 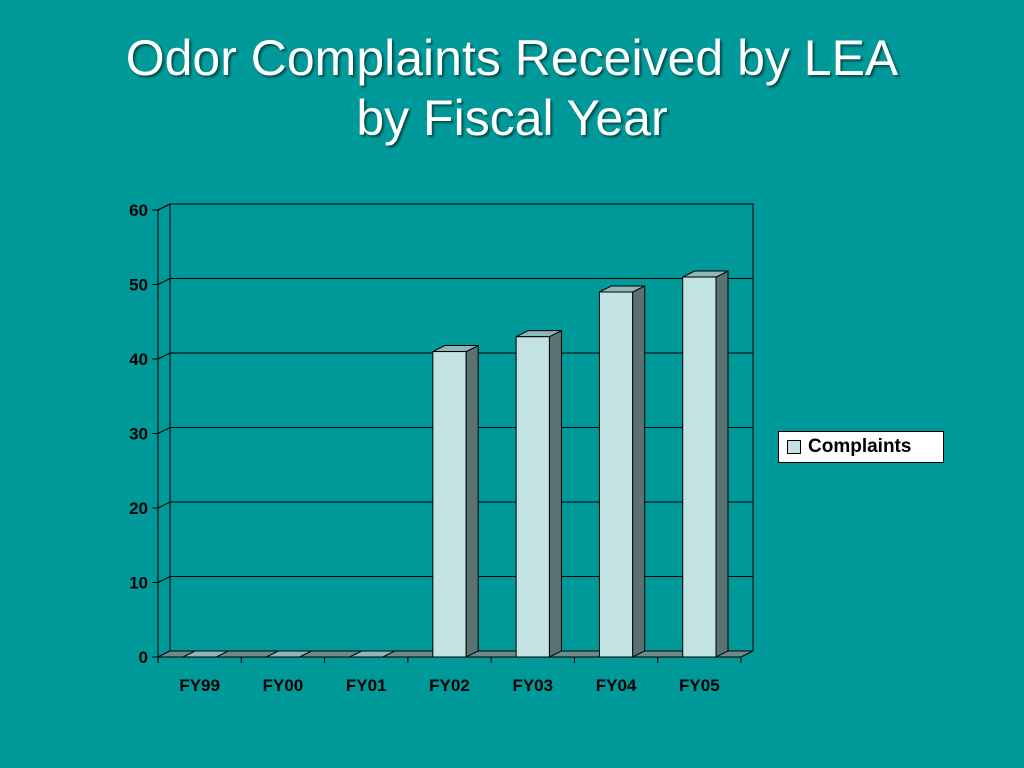 What do you see at coordinates (472, 501) in the screenshot?
I see `bar-side-FY02` at bounding box center [472, 501].